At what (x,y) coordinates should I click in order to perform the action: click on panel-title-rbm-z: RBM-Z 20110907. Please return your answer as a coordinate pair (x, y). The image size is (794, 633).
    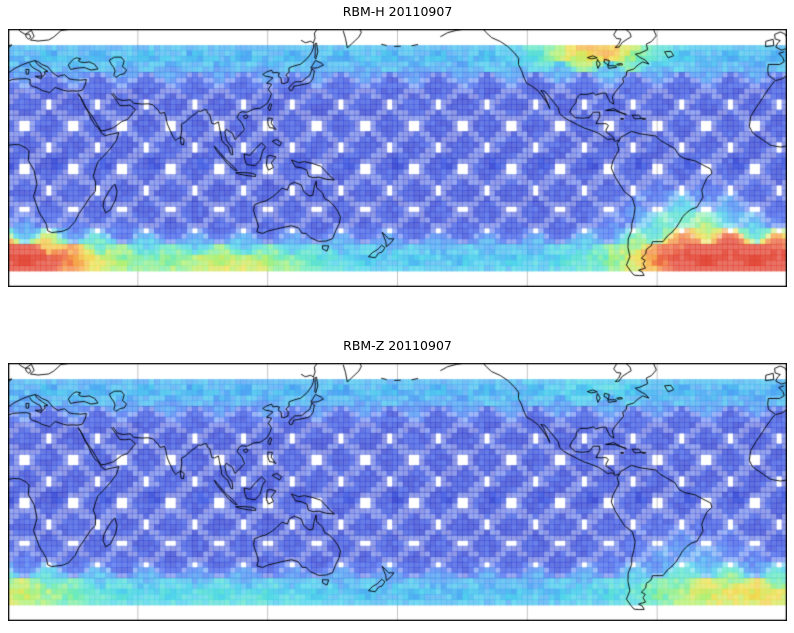
    Looking at the image, I should click on (397, 345).